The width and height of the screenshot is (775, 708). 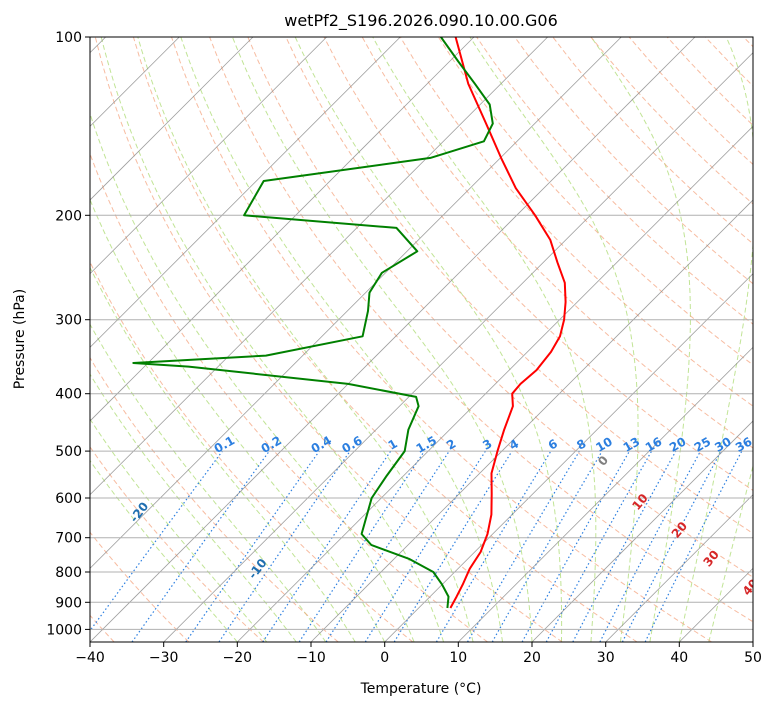 What do you see at coordinates (508, 323) in the screenshot?
I see `profile-line` at bounding box center [508, 323].